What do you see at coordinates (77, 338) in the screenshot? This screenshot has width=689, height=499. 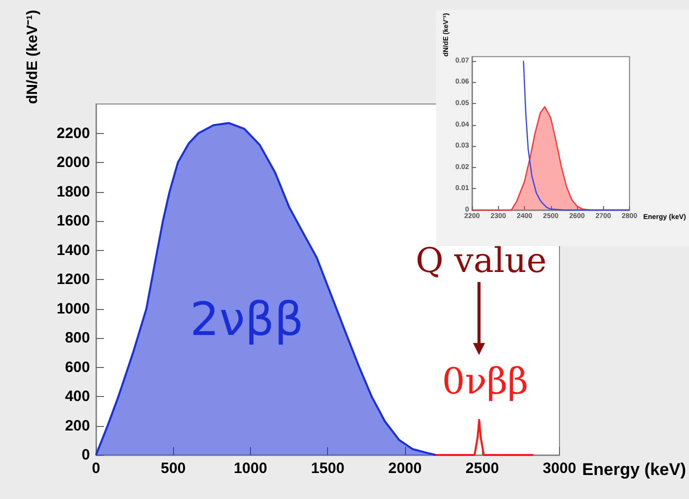 I see `y-tick-label: 800` at bounding box center [77, 338].